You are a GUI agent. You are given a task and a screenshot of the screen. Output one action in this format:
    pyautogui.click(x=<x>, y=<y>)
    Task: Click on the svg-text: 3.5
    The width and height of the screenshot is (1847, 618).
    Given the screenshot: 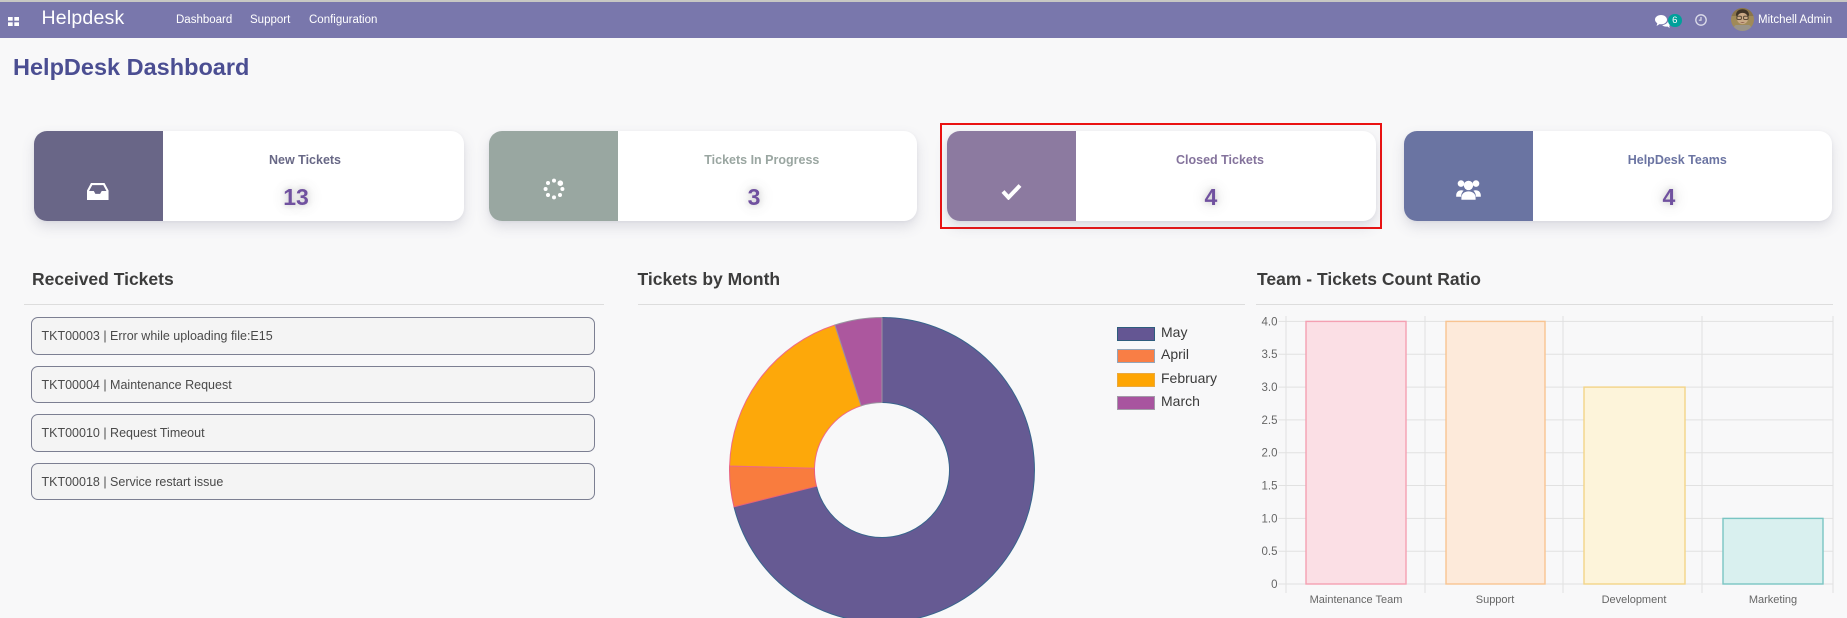 What is the action you would take?
    pyautogui.click(x=1270, y=355)
    